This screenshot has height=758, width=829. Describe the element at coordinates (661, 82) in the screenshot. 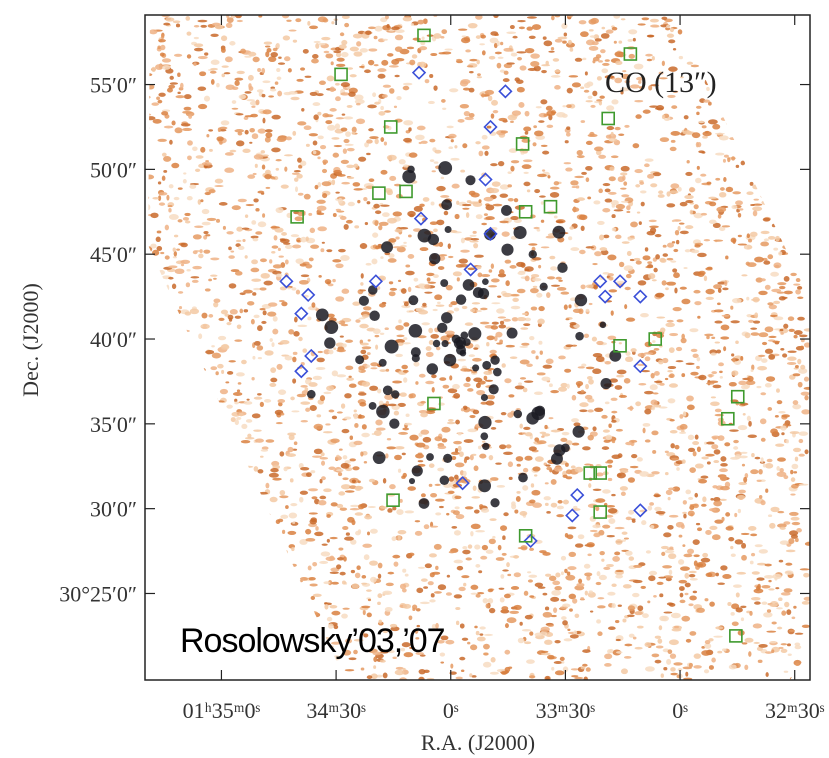

I see `chart-title: CO (13″)` at that location.